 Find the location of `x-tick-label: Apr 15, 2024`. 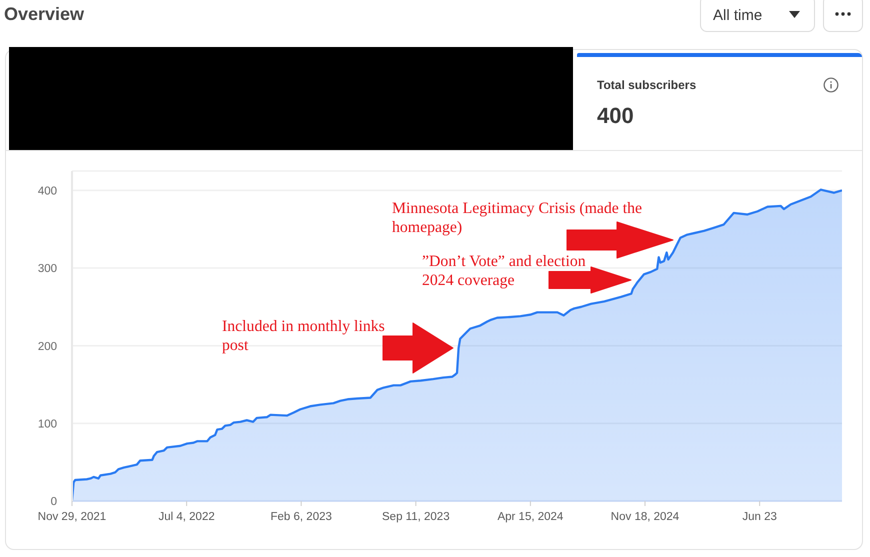

x-tick-label: Apr 15, 2024 is located at coordinates (530, 517).